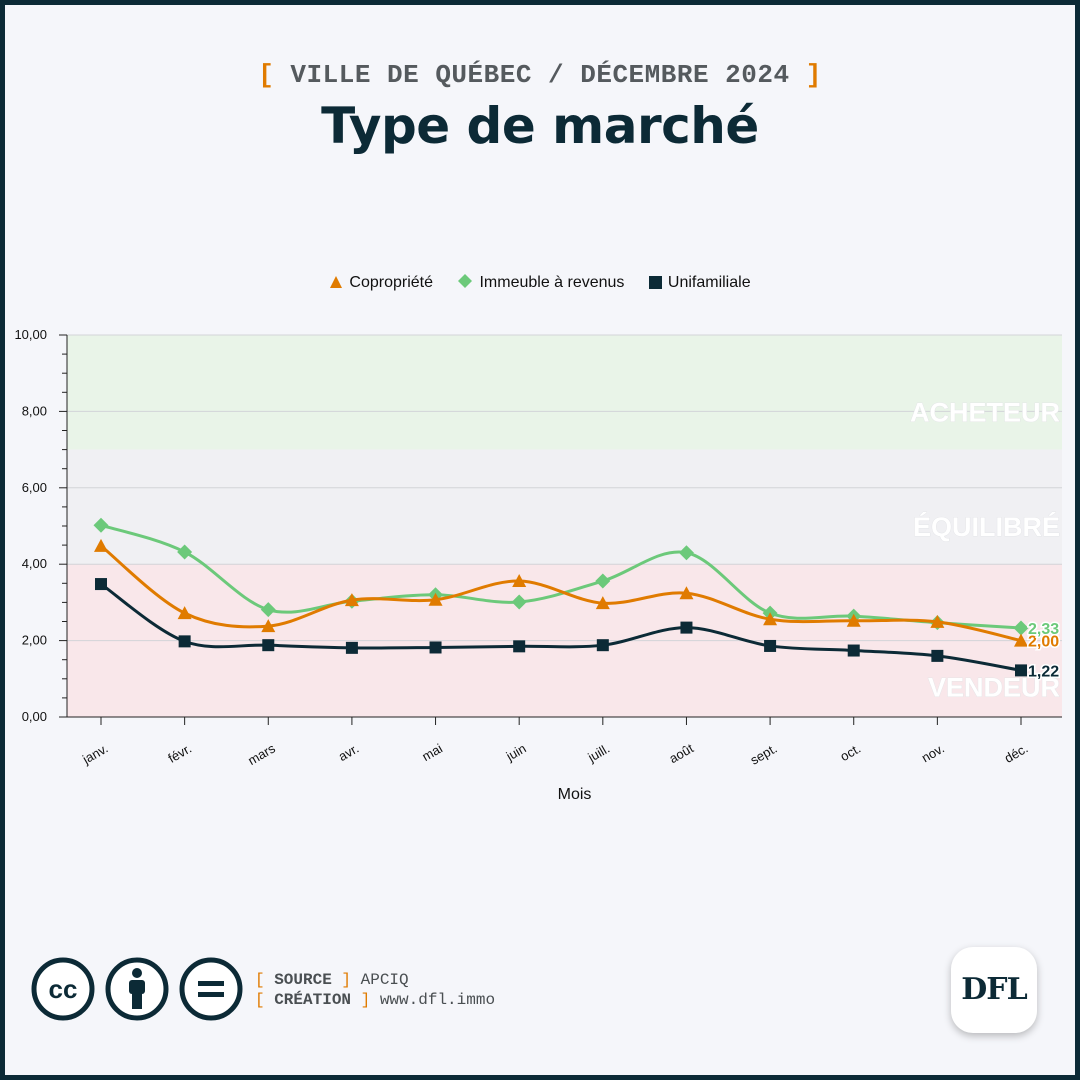  I want to click on x-axis-title: Mois, so click(575, 794).